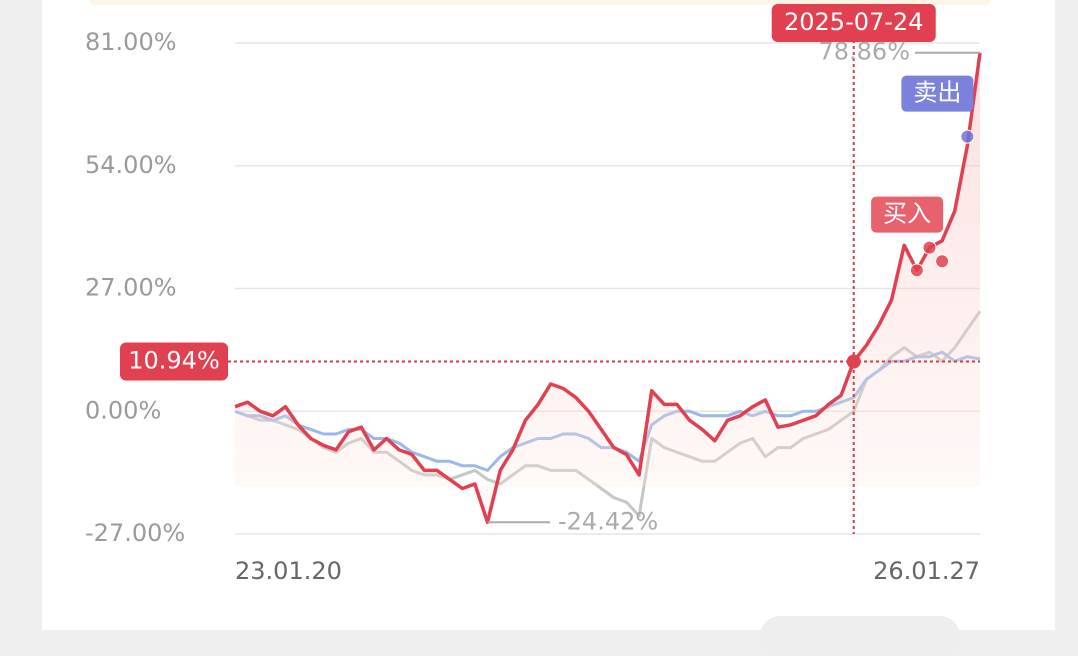 This screenshot has width=1078, height=656. I want to click on x-tick-label: 23.01.20, so click(288, 571).